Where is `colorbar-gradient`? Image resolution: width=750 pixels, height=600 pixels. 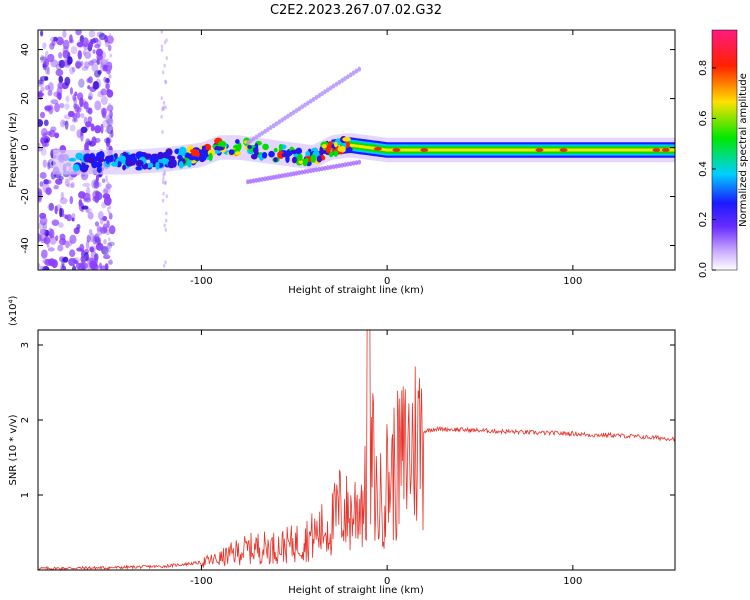 colorbar-gradient is located at coordinates (724, 150).